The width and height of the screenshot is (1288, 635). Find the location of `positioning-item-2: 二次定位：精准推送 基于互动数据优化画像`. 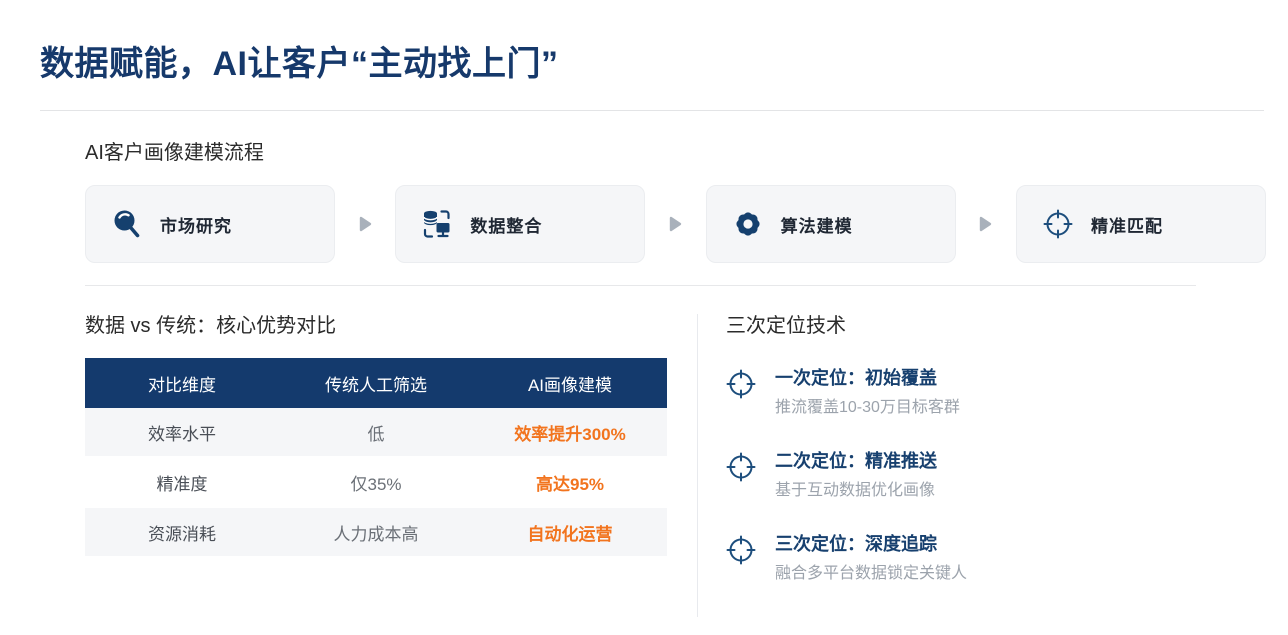

positioning-item-2: 二次定位：精准推送 基于互动数据优化画像 is located at coordinates (1007, 475).